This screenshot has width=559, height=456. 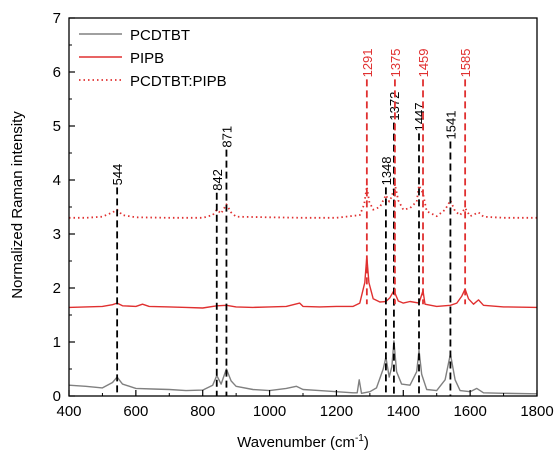 What do you see at coordinates (117, 175) in the screenshot?
I see `peak-label-544: 544` at bounding box center [117, 175].